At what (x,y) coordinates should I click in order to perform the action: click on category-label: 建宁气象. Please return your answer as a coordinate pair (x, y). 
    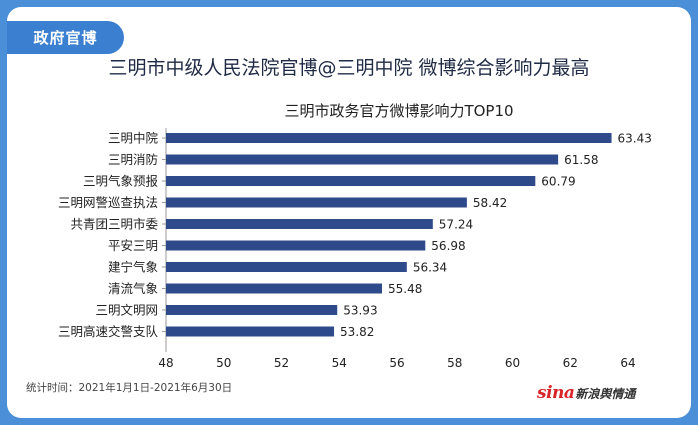
    Looking at the image, I should click on (133, 267).